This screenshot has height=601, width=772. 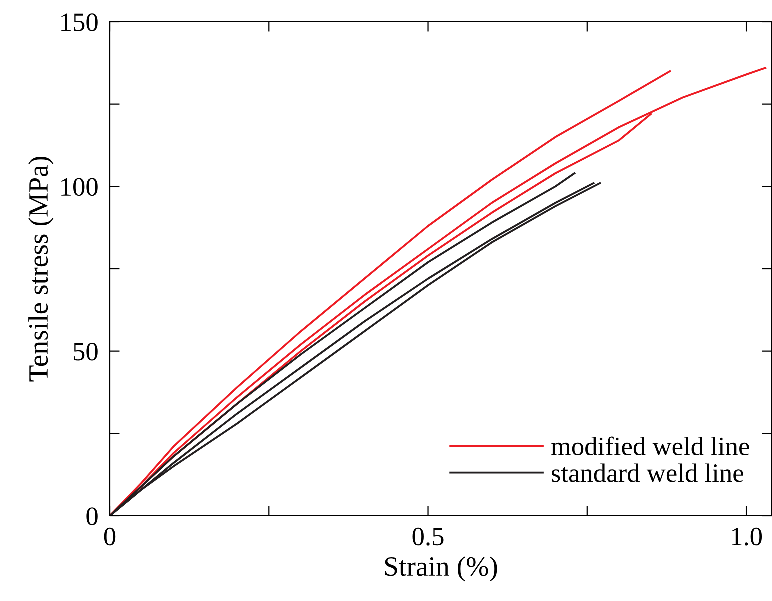 What do you see at coordinates (747, 537) in the screenshot?
I see `x-tick-label: 1.0` at bounding box center [747, 537].